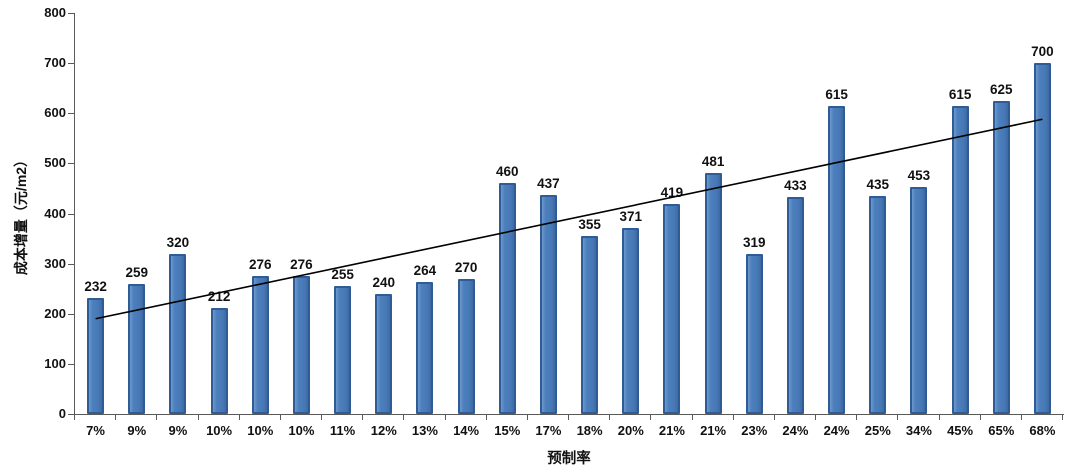  What do you see at coordinates (1042, 430) in the screenshot?
I see `x-tick-label: 68%` at bounding box center [1042, 430].